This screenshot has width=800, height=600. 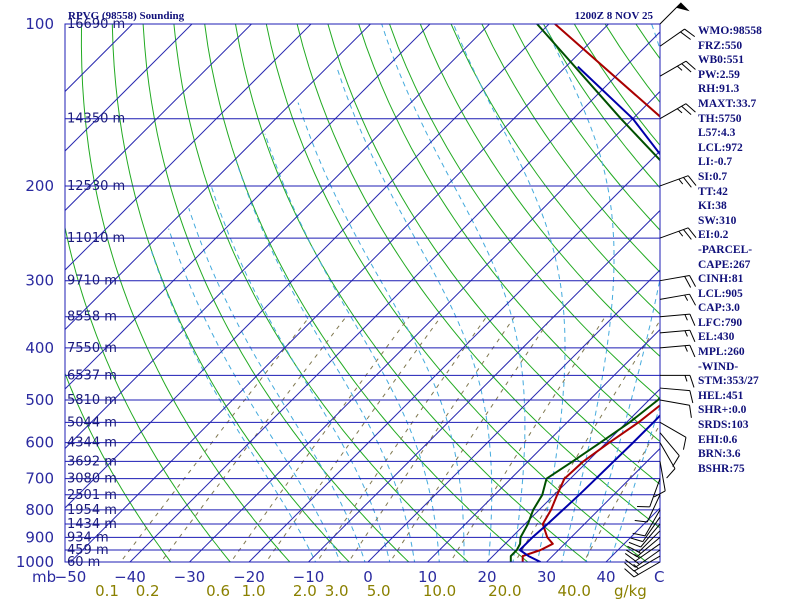 I want to click on temperature-tick-label: 0, so click(x=368, y=577).